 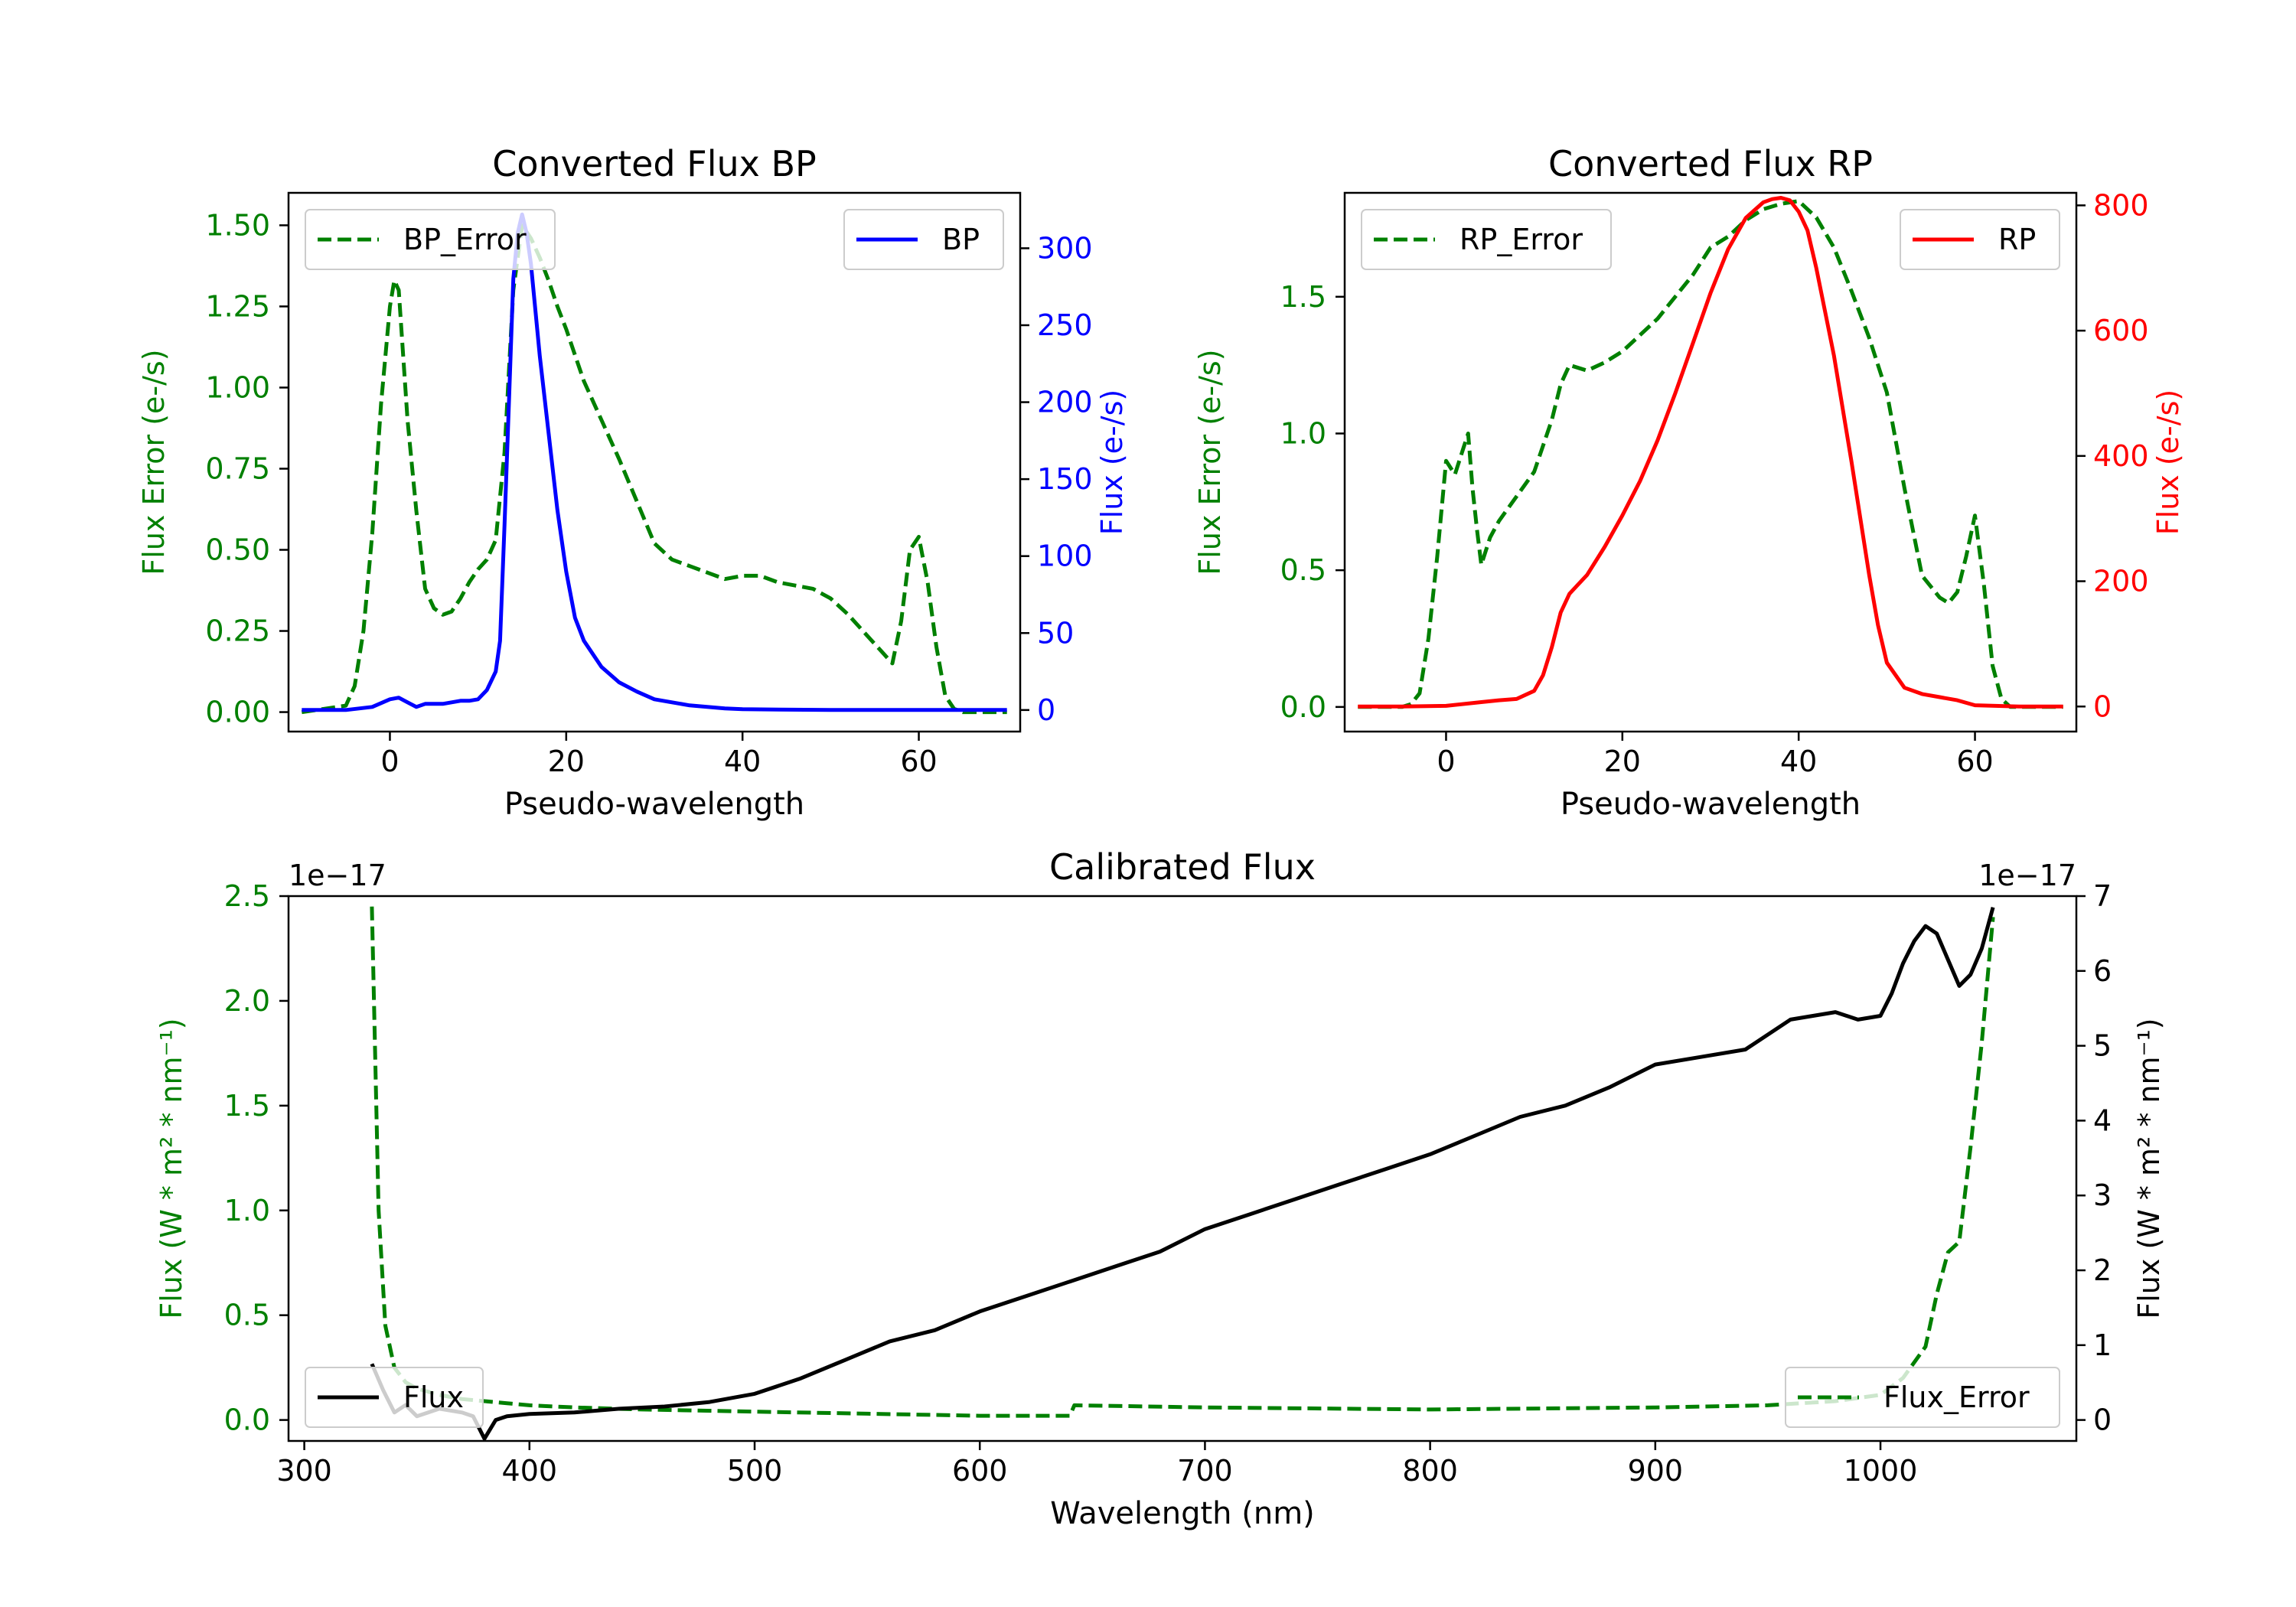 What do you see at coordinates (247, 1001) in the screenshot?
I see `y-left-tick-label: 2.0` at bounding box center [247, 1001].